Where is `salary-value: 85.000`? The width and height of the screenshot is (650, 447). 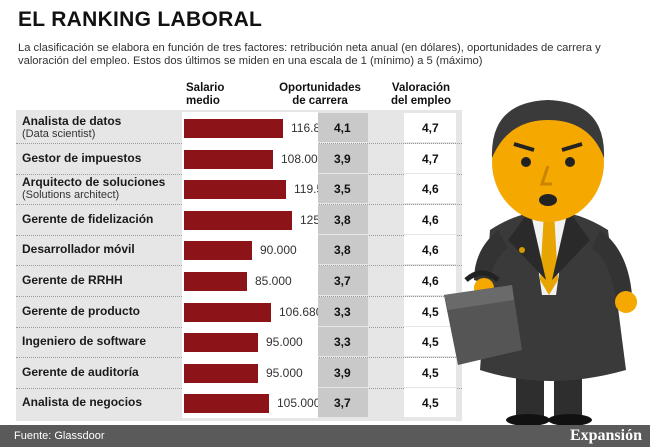 salary-value: 85.000 is located at coordinates (273, 281).